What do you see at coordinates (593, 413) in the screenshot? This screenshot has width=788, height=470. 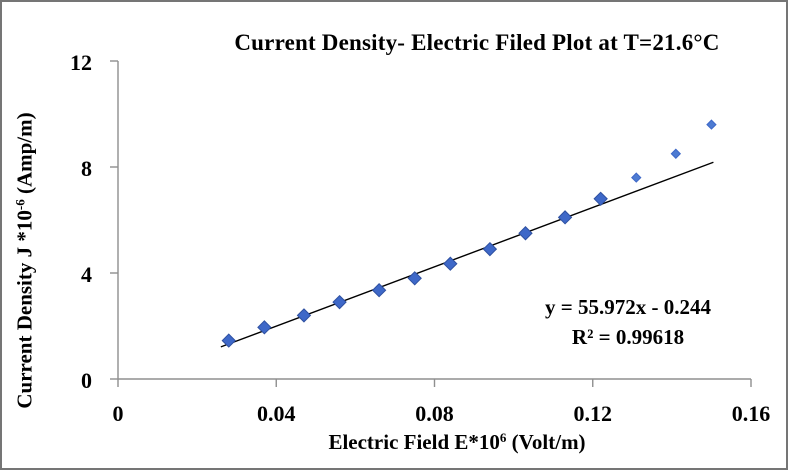 I see `x-tick-label: 0.12` at bounding box center [593, 413].